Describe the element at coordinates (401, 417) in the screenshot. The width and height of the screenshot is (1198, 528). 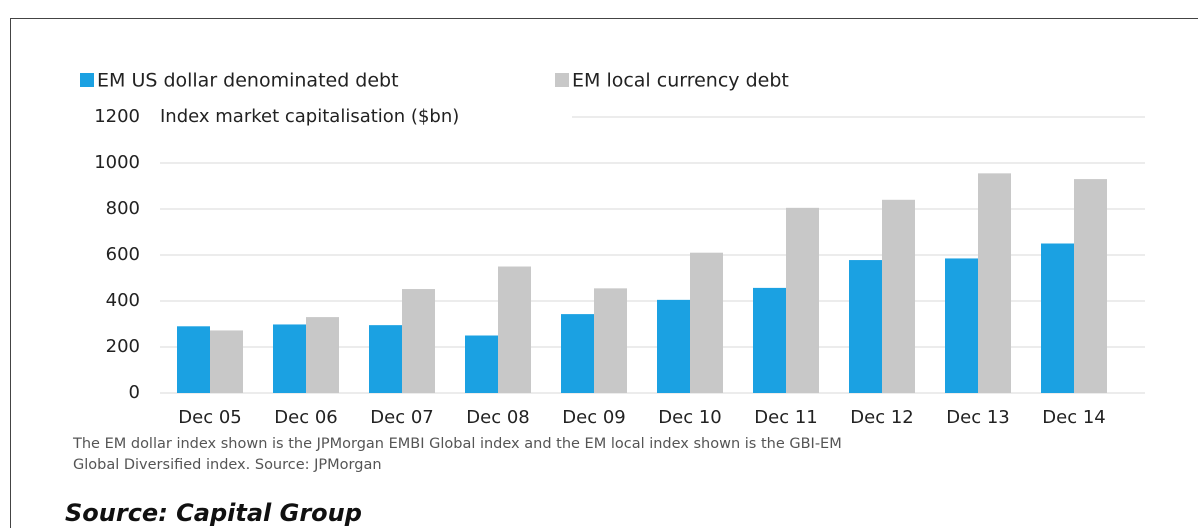
I see `x-tick-label: Dec 07` at that location.